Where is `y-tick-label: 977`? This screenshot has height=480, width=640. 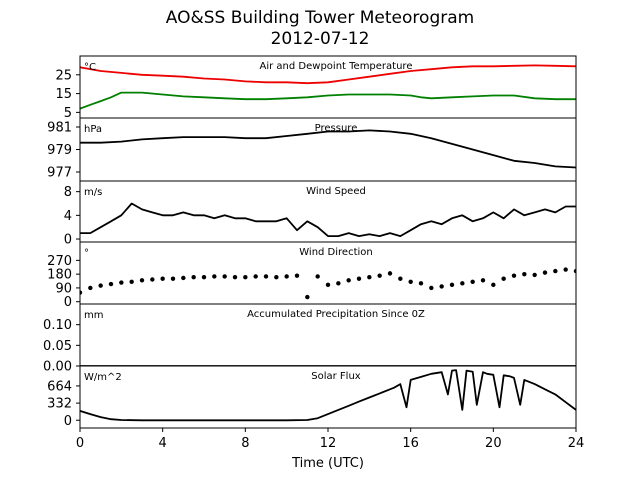 y-tick-label: 977 is located at coordinates (59, 173).